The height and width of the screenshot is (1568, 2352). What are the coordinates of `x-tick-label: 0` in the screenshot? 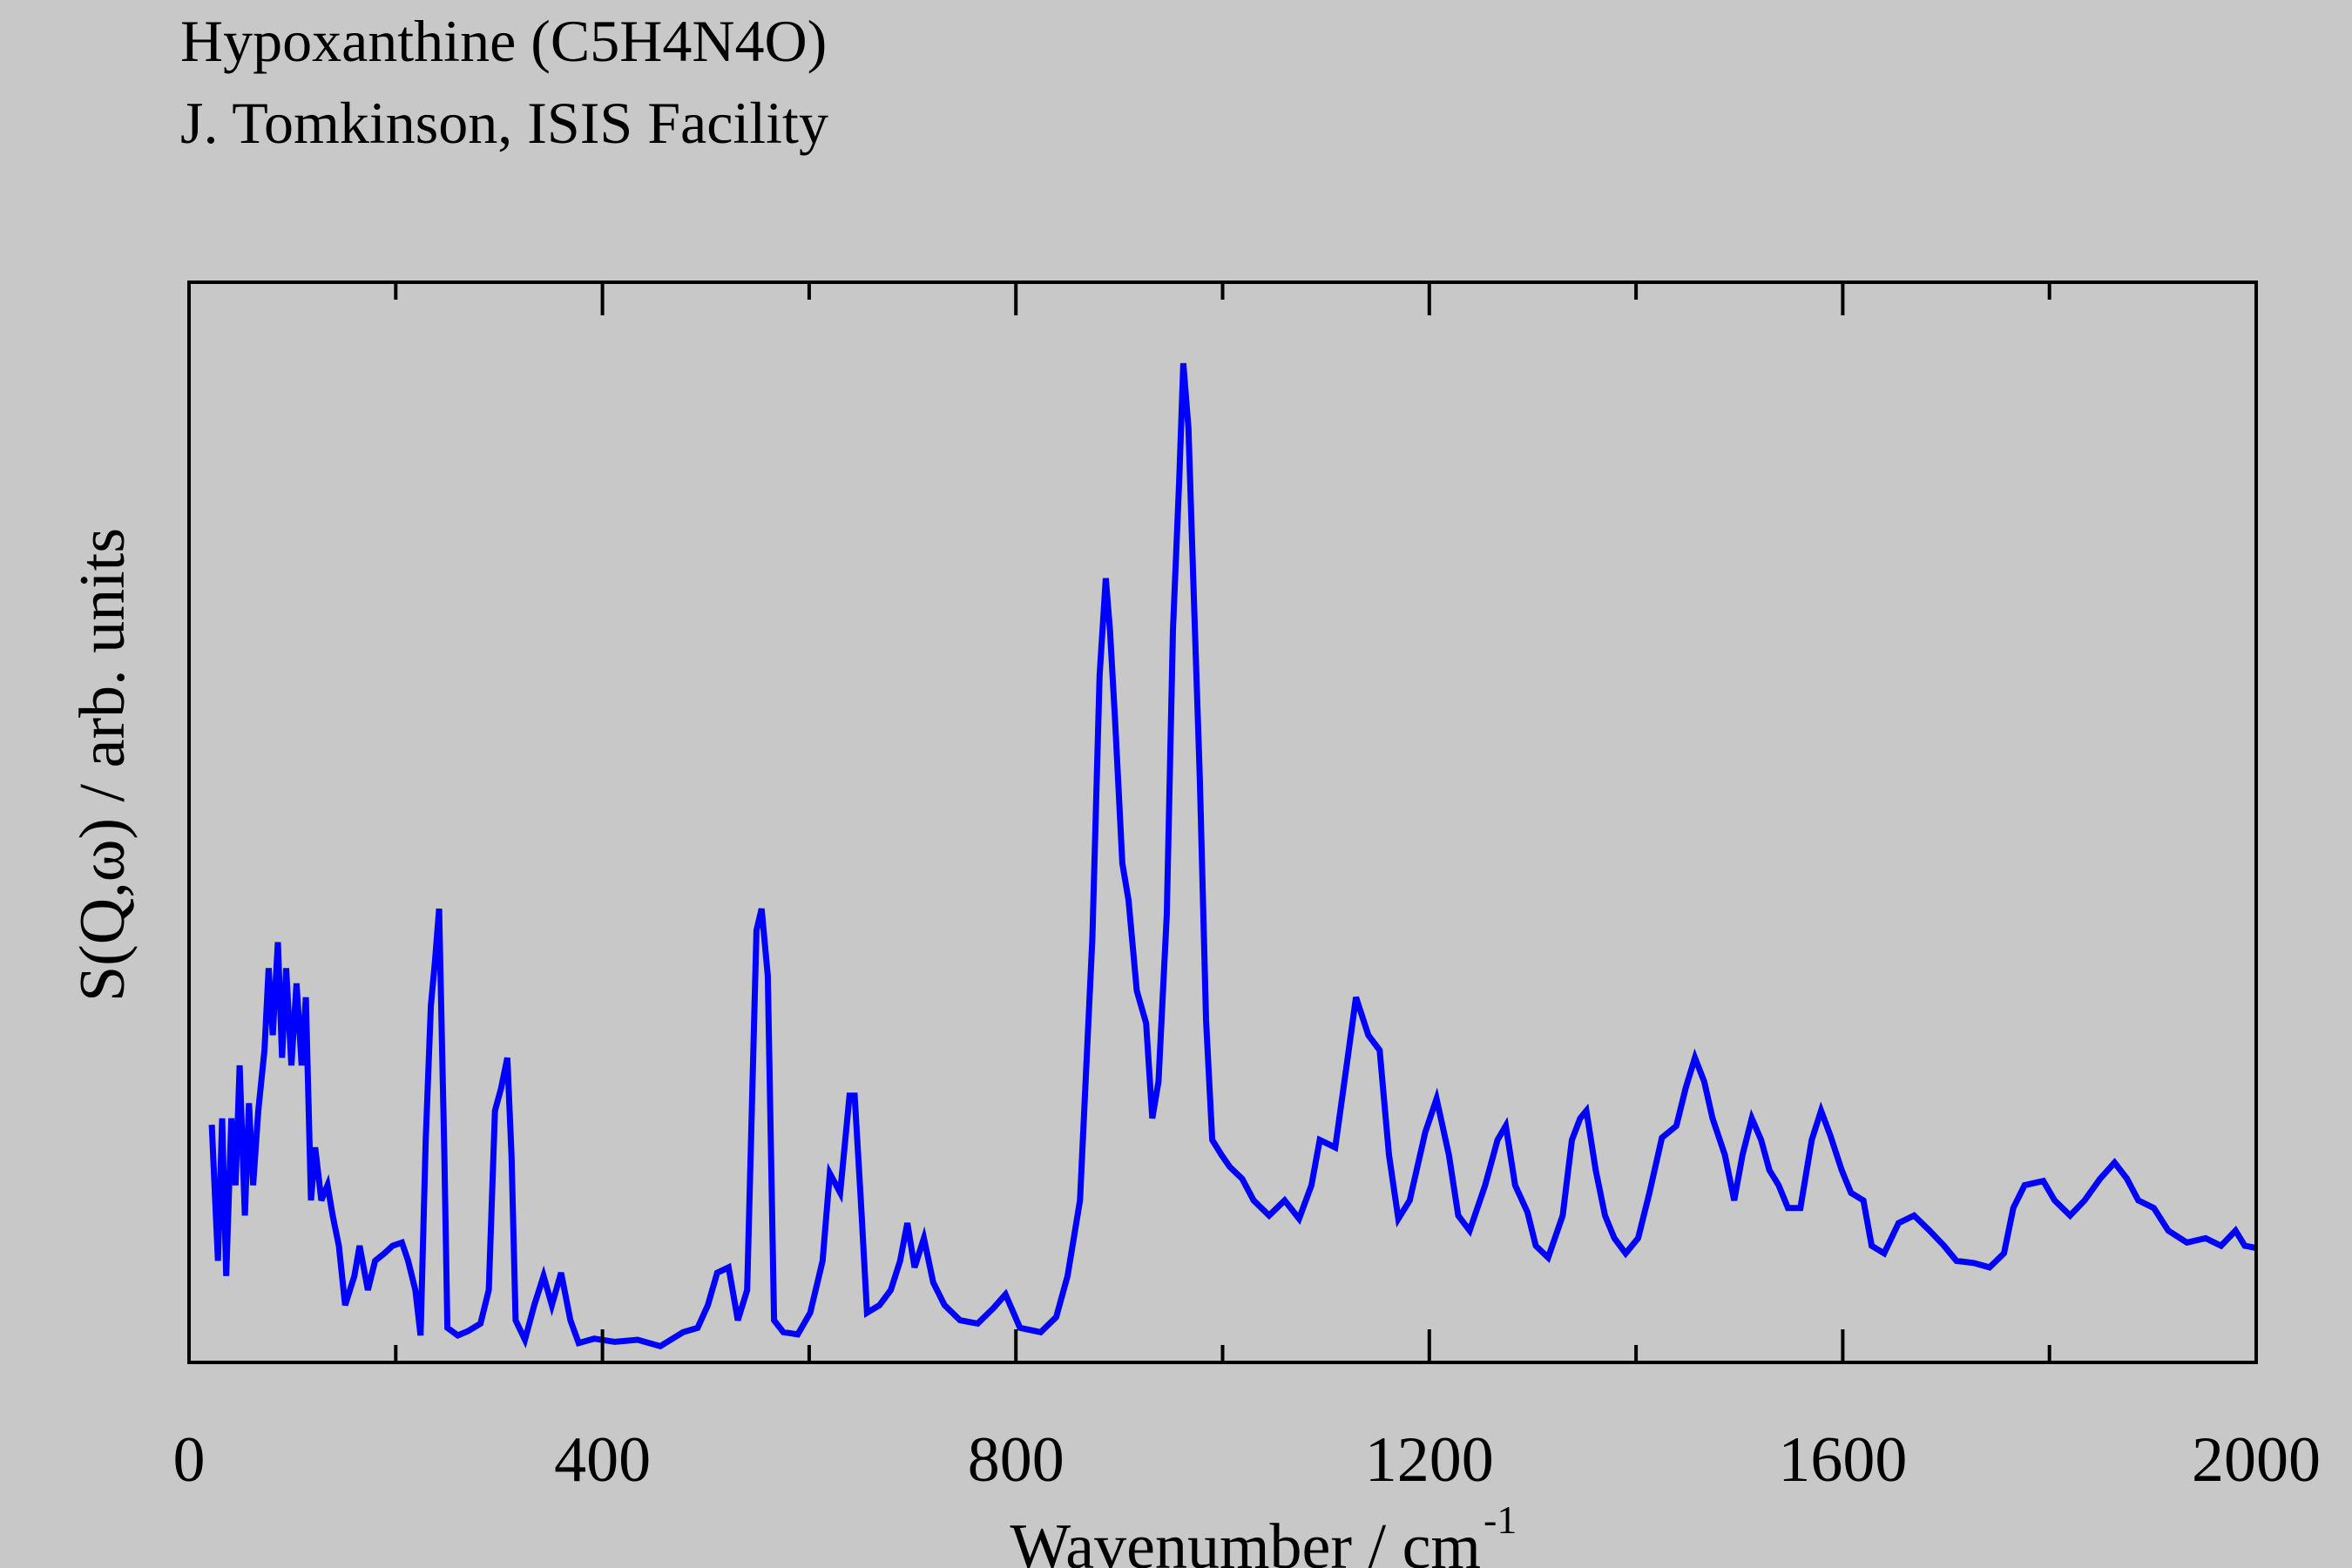 It's located at (189, 1460).